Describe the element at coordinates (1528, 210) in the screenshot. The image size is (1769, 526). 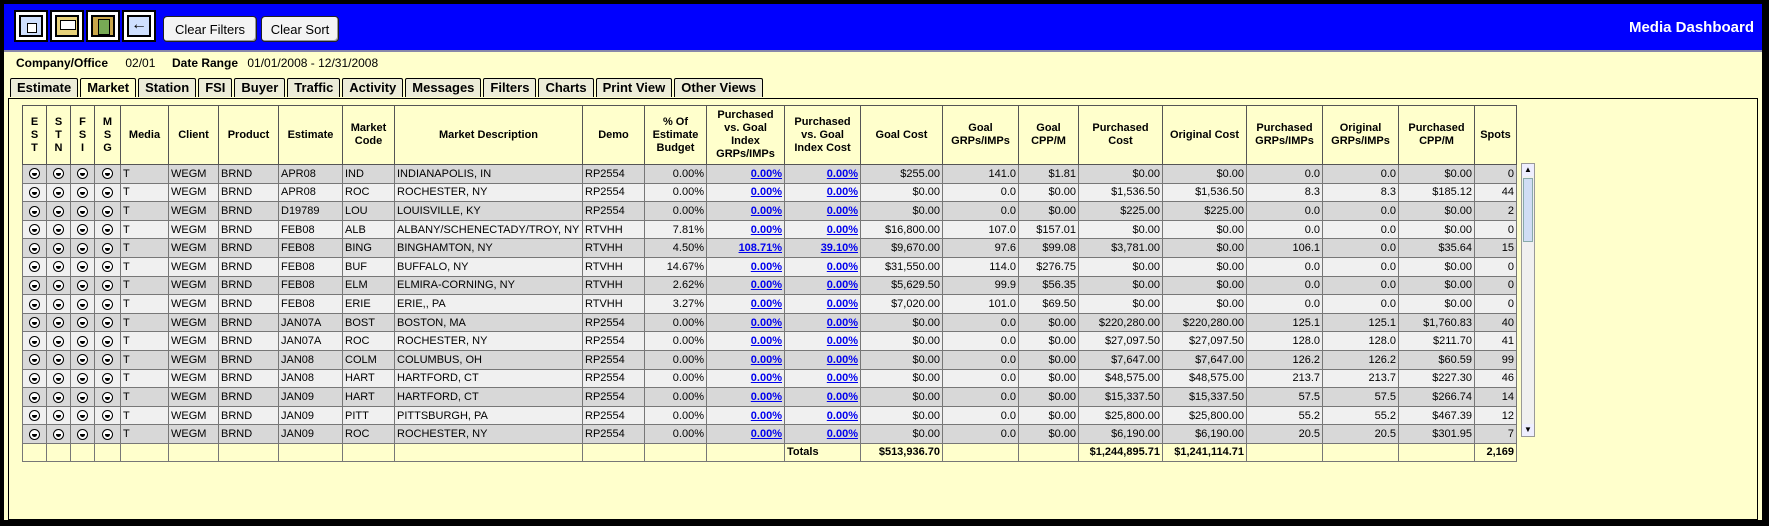
I see `scroll-thumb` at that location.